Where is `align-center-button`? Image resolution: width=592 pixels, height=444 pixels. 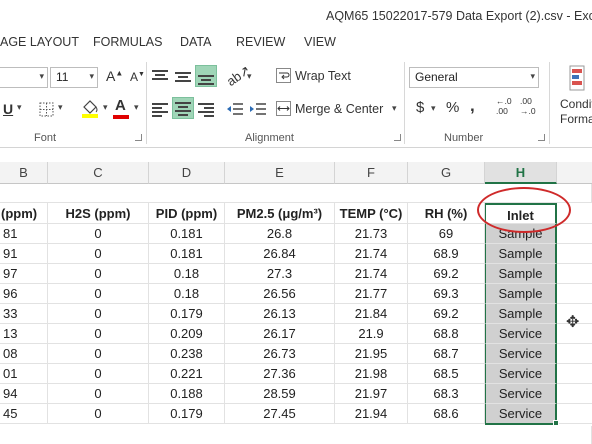 align-center-button is located at coordinates (183, 108).